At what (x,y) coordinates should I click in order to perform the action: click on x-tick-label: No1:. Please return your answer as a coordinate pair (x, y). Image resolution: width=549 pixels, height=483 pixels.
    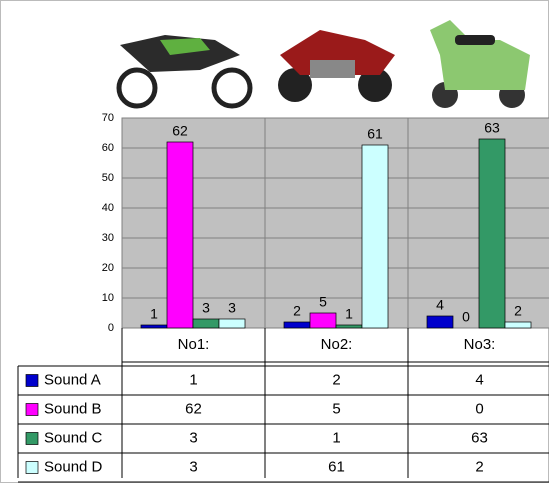
    Looking at the image, I should click on (194, 344).